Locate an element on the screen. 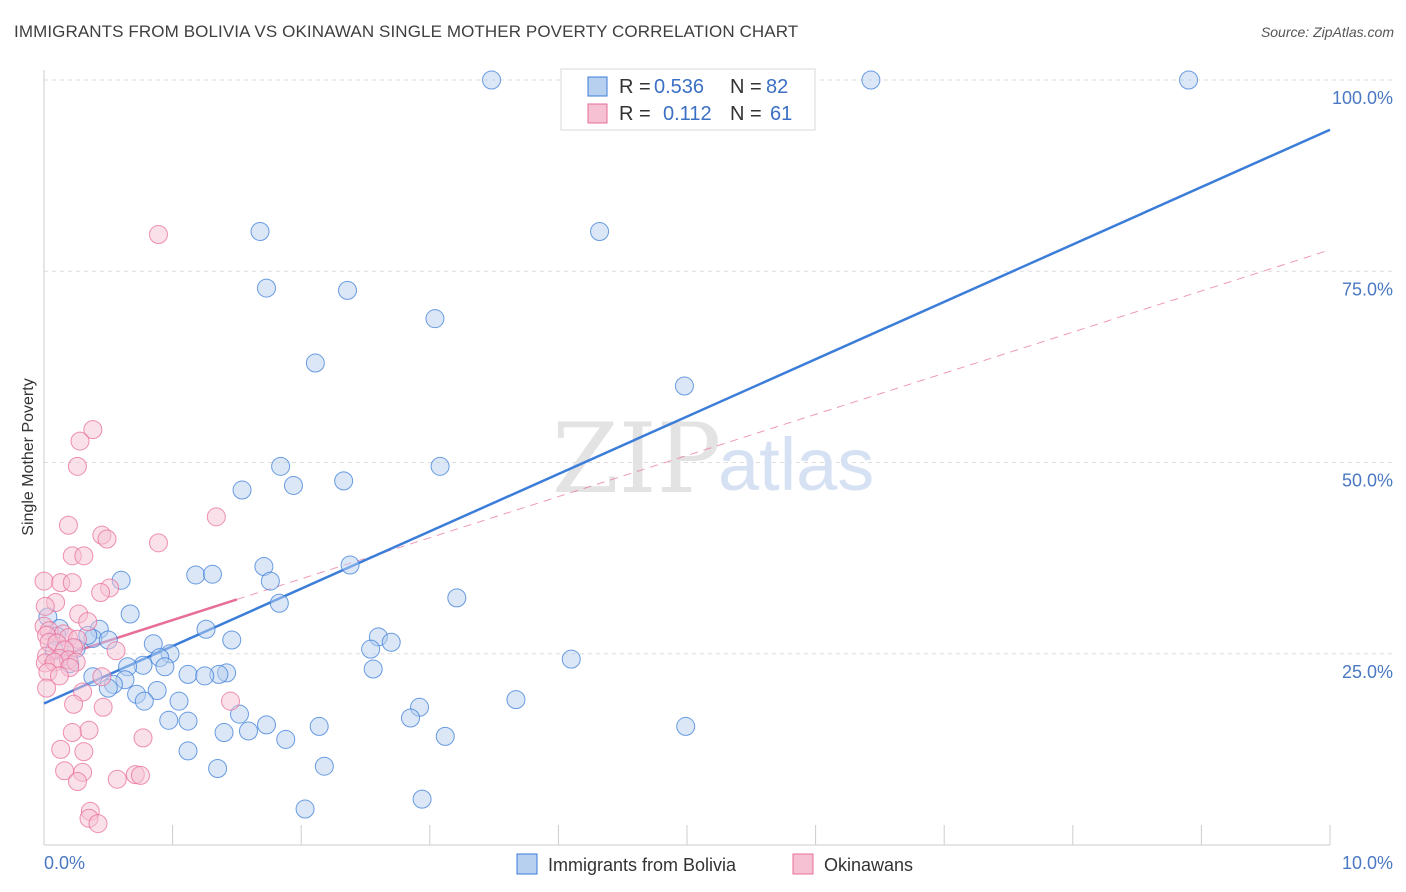 This screenshot has width=1406, height=892. watermark-atlas: atlas is located at coordinates (796, 464).